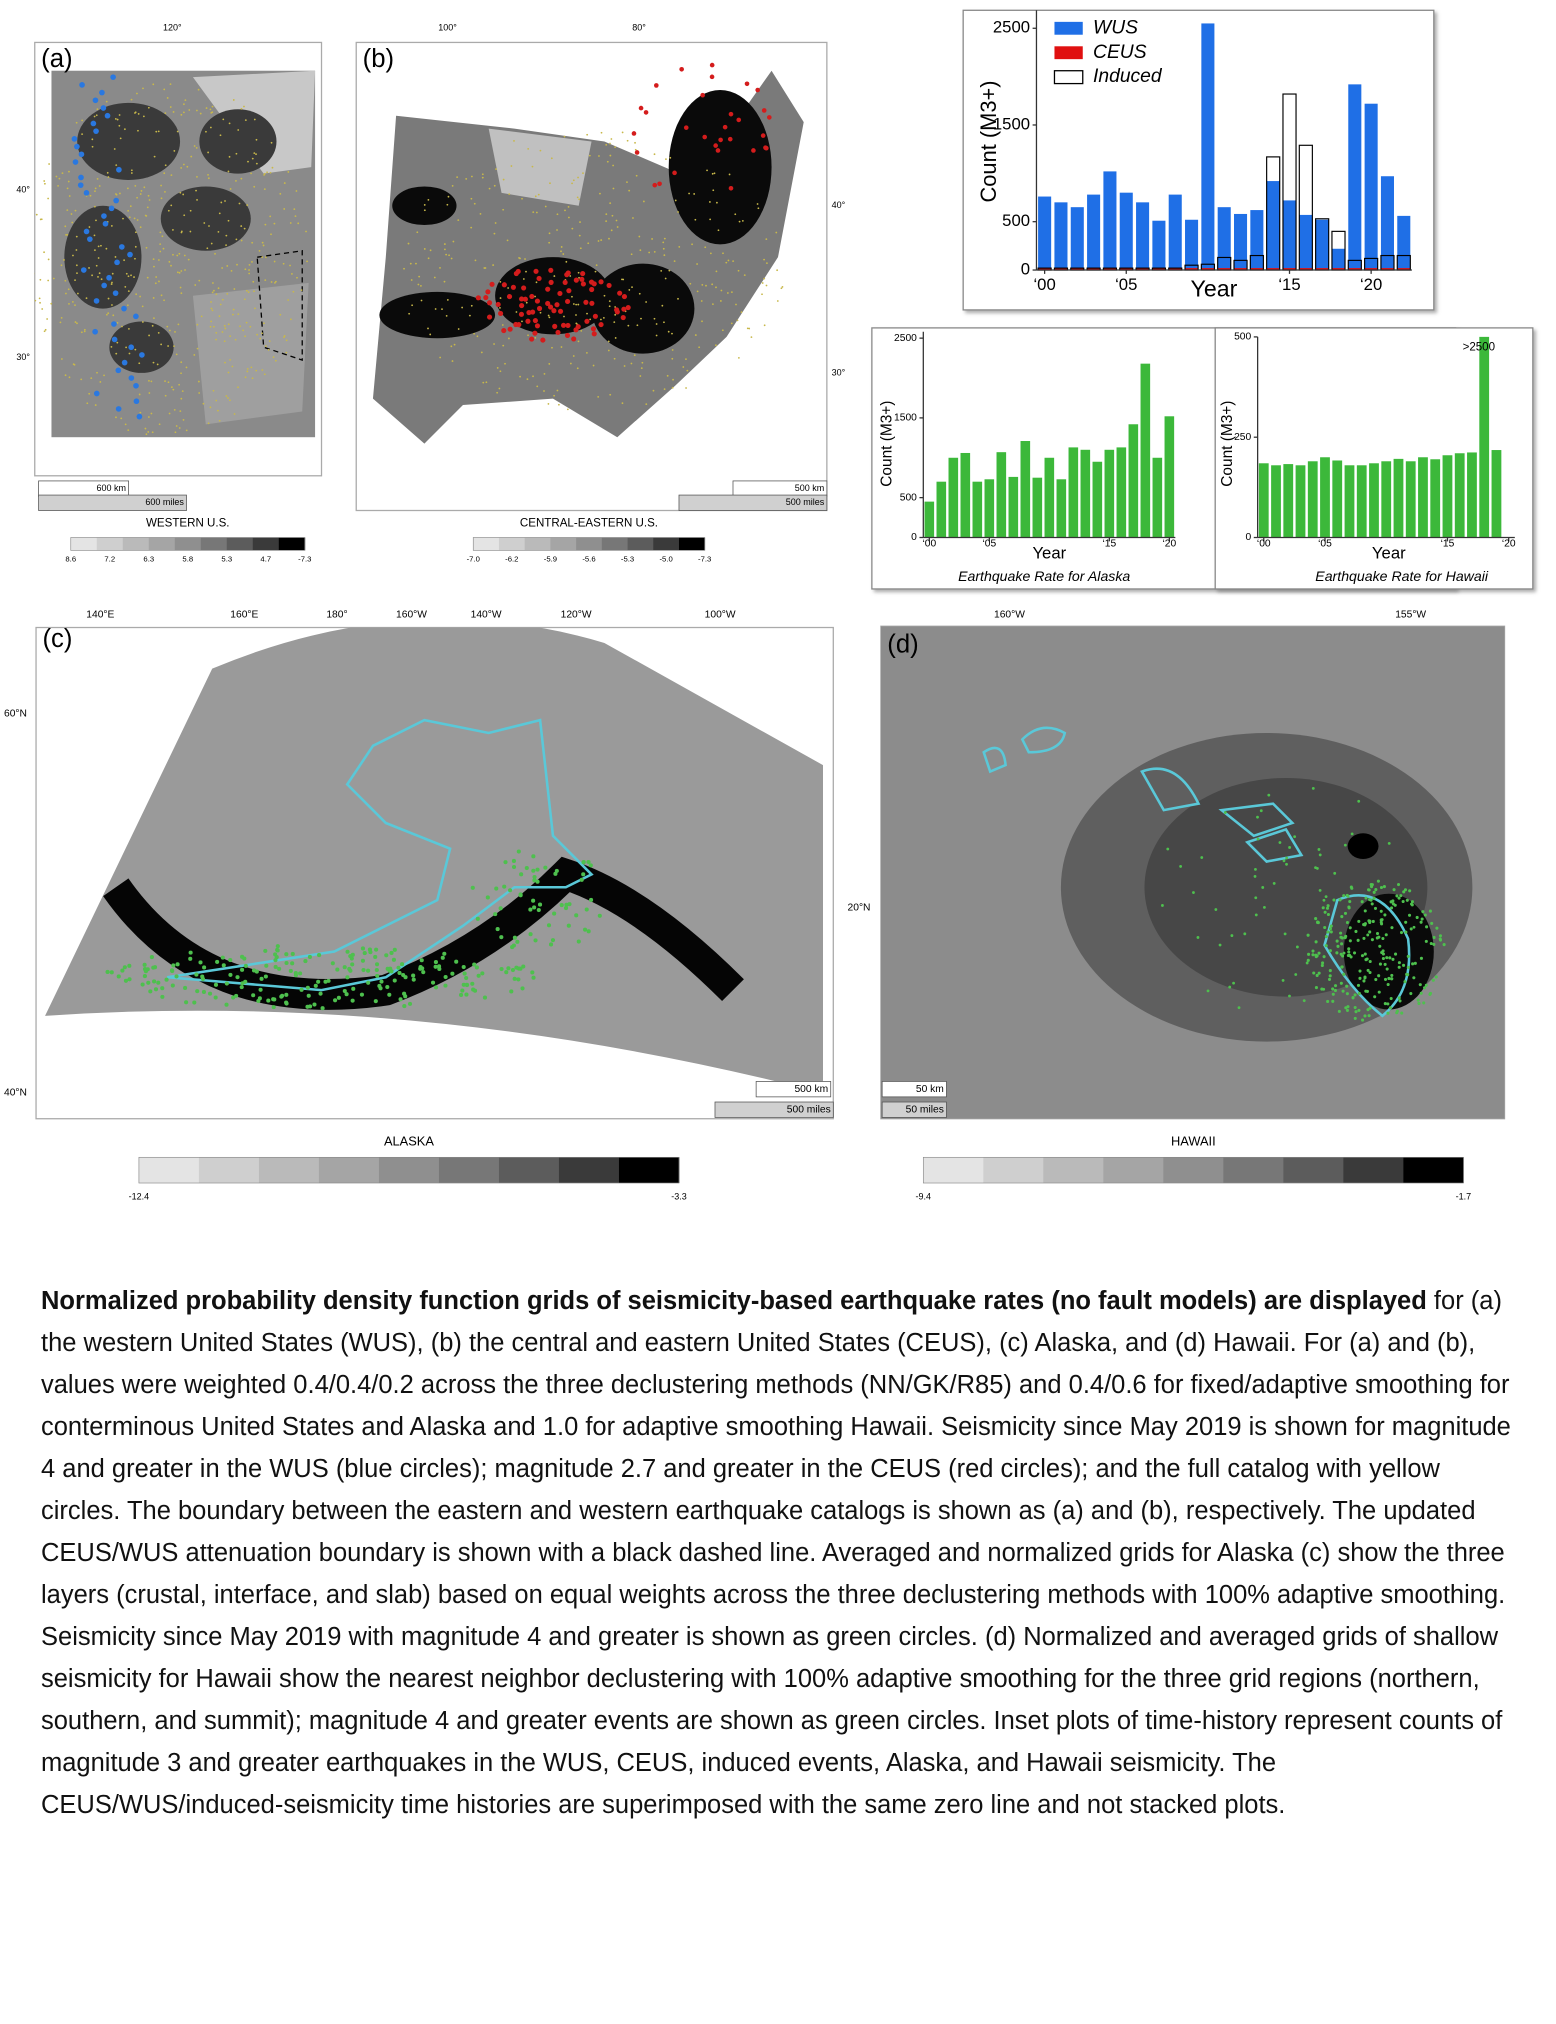 The image size is (1556, 2024). Describe the element at coordinates (148, 558) in the screenshot. I see `colorbar-label: 6.3` at that location.